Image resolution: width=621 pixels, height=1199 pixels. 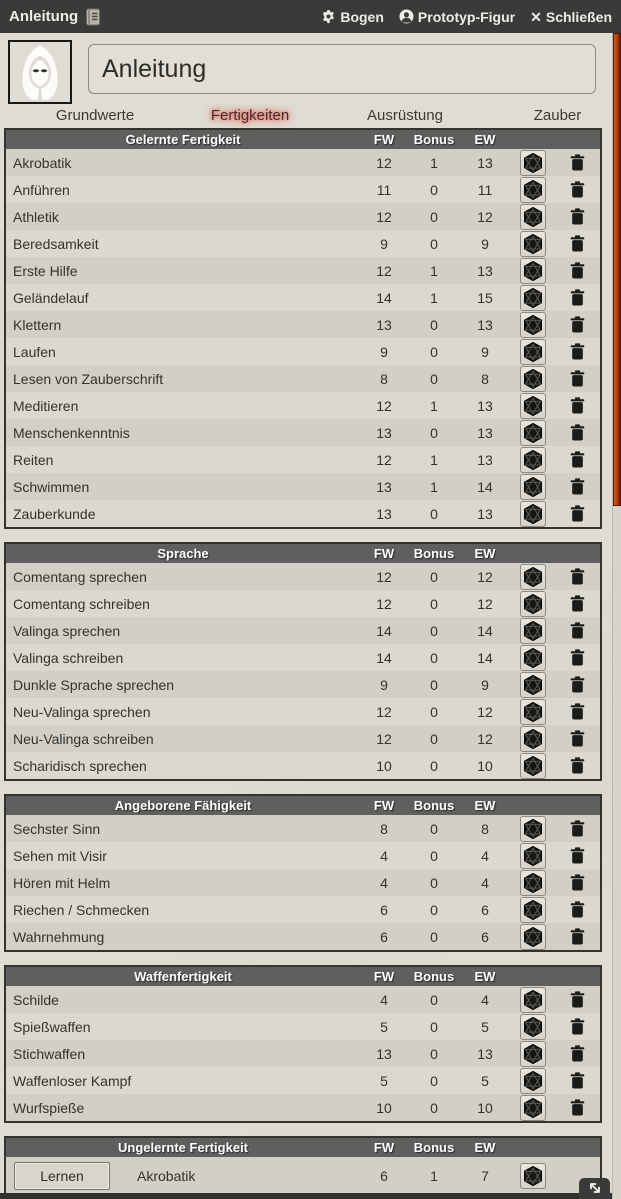 I want to click on skill-ew-value: 13, so click(x=485, y=459).